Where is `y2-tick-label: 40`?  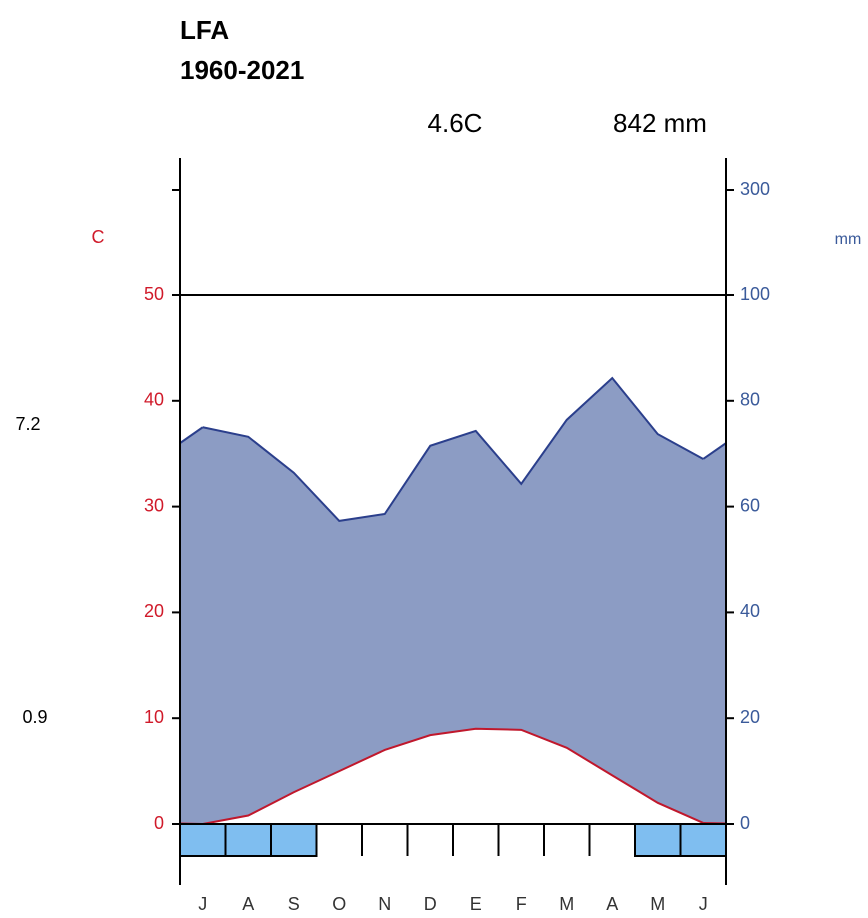 y2-tick-label: 40 is located at coordinates (750, 611).